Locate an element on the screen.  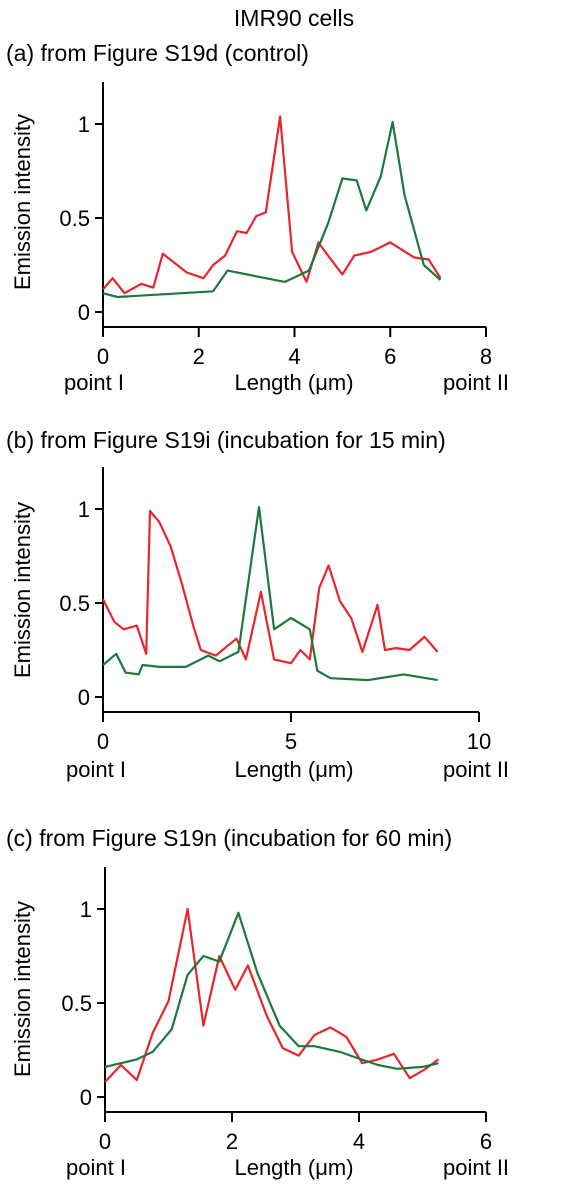
panel-a-xtick-label: 0 is located at coordinates (103, 356).